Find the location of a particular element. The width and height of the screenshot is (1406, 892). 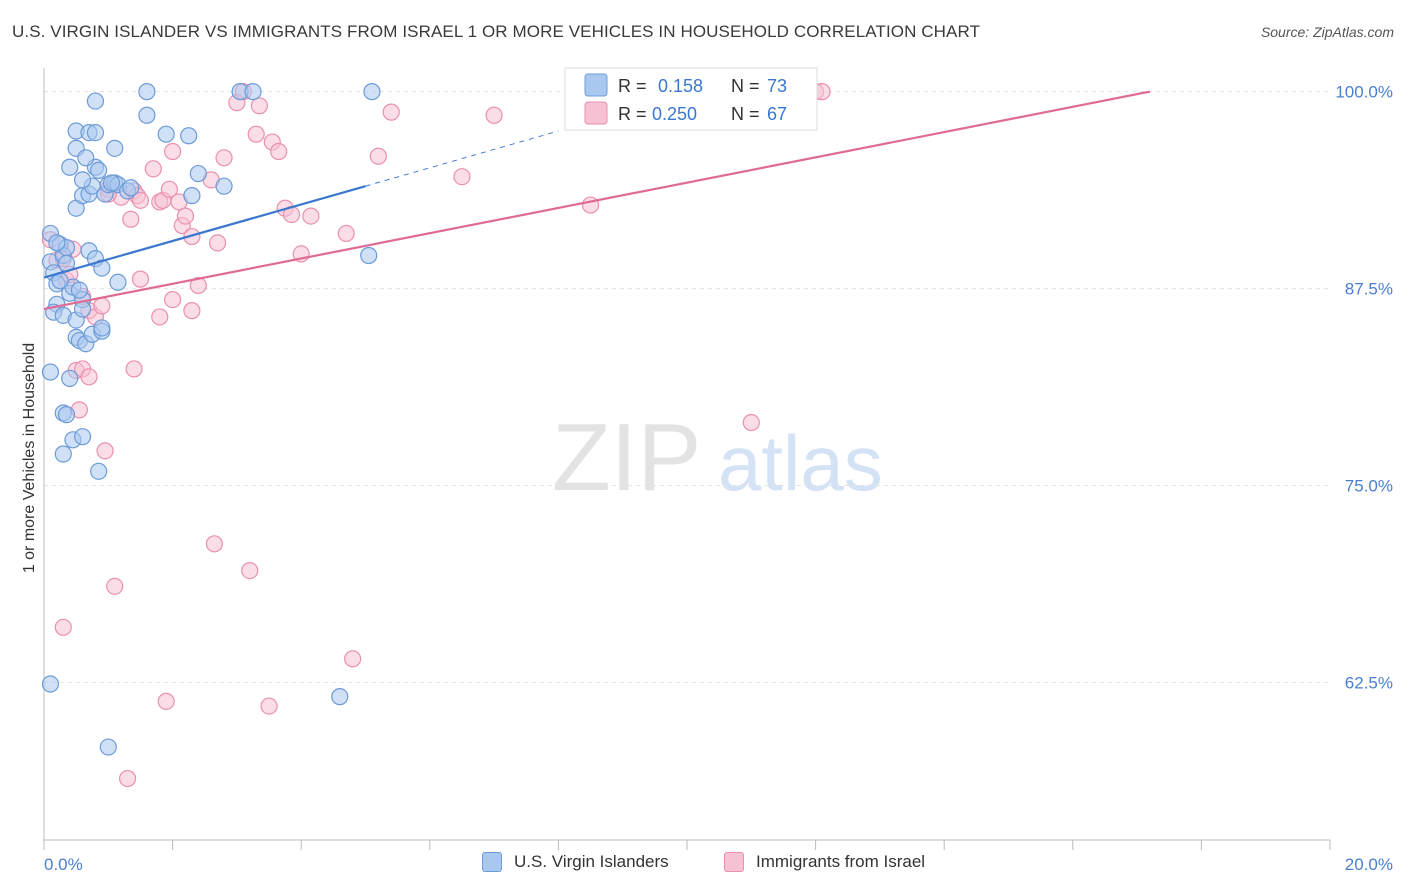

legend-r-label-1: R = is located at coordinates (632, 86).